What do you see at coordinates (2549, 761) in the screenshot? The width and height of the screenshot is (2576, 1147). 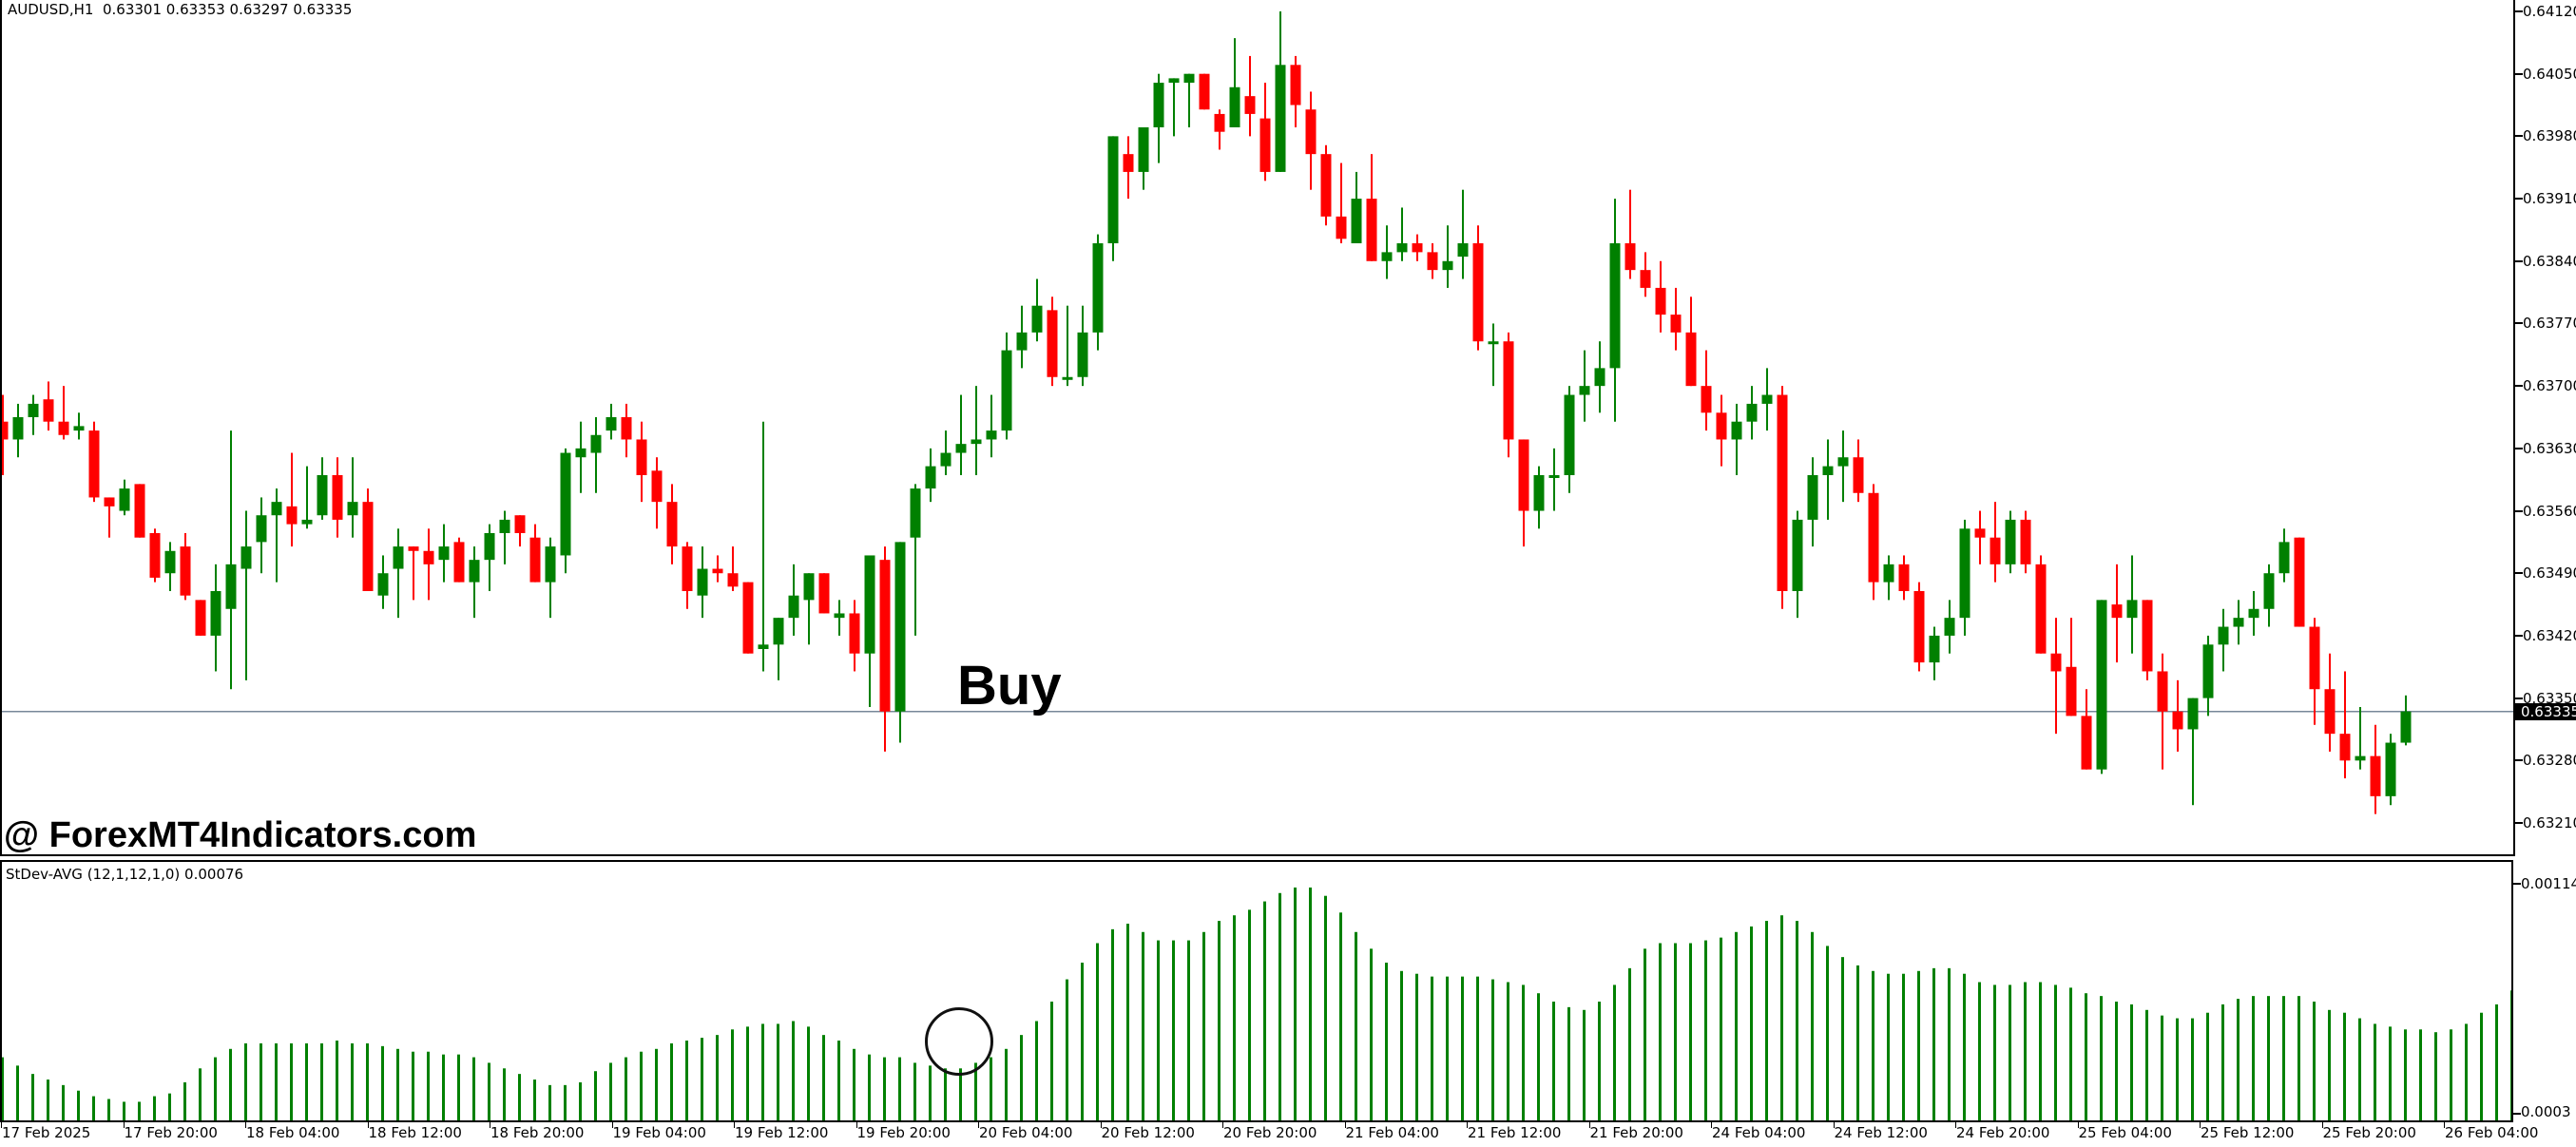 I see `price-axis-label: 0.63280` at bounding box center [2549, 761].